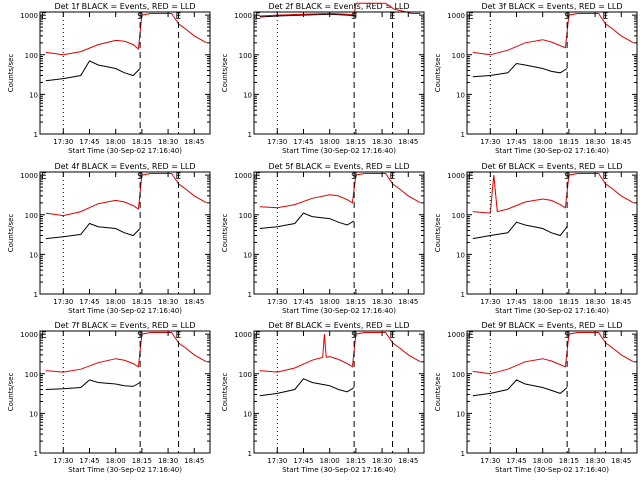  What do you see at coordinates (551, 166) in the screenshot?
I see `panel-title: Det 6f BLACK = Events, RED = LLD` at bounding box center [551, 166].